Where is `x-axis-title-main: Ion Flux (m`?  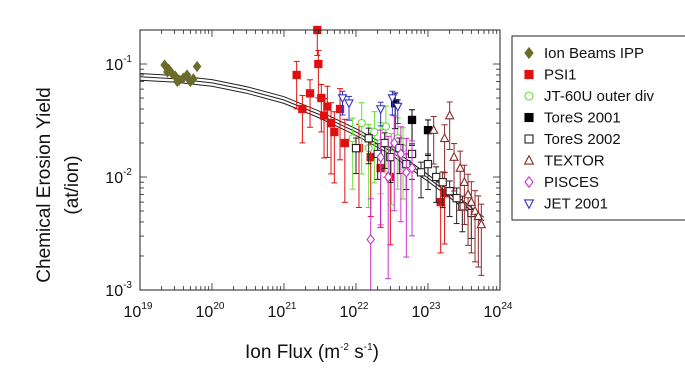 x-axis-title-main: Ion Flux (m is located at coordinates (292, 352).